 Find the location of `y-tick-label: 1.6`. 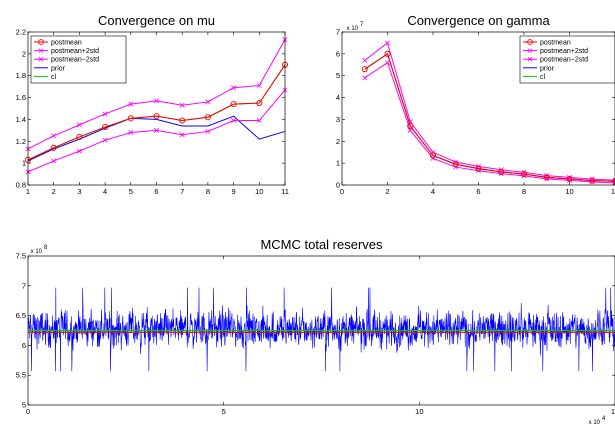

y-tick-label: 1.6 is located at coordinates (21, 97).